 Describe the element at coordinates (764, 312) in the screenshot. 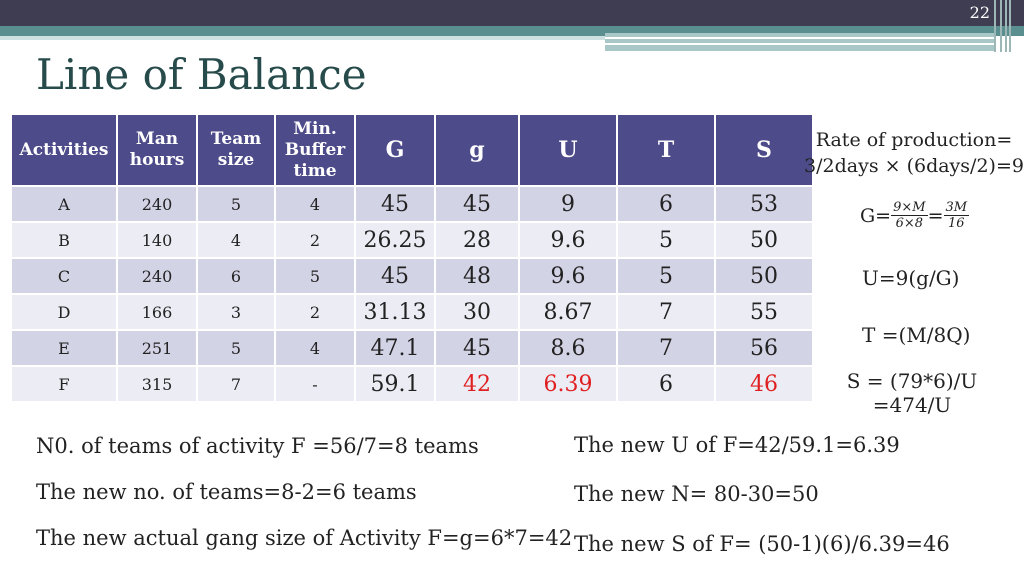

I see `table-cell: 55` at that location.